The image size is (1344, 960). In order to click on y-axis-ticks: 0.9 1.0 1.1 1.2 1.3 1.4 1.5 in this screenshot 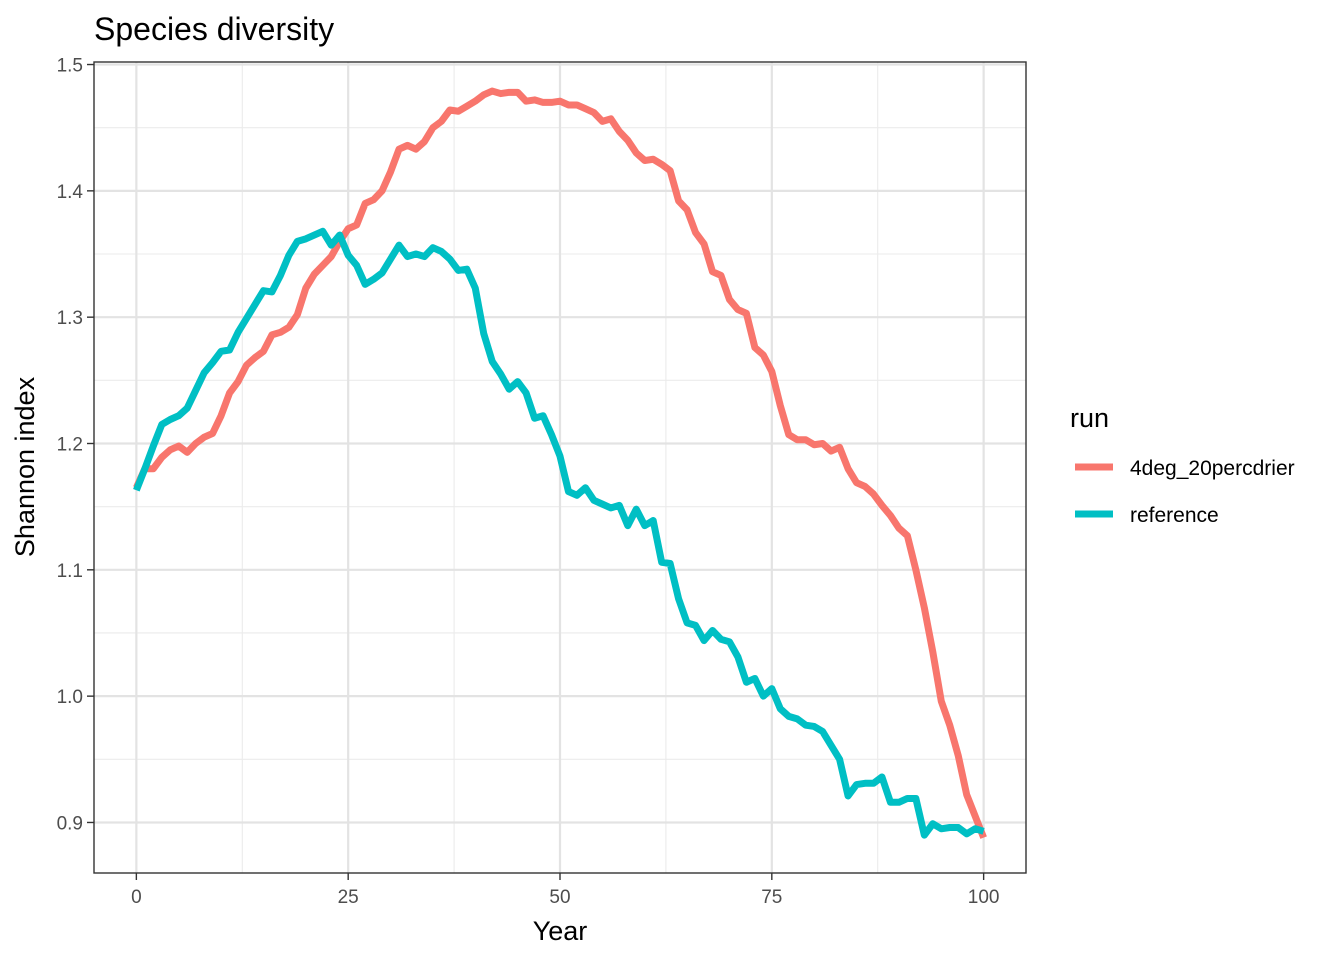, I will do `click(75, 445)`.